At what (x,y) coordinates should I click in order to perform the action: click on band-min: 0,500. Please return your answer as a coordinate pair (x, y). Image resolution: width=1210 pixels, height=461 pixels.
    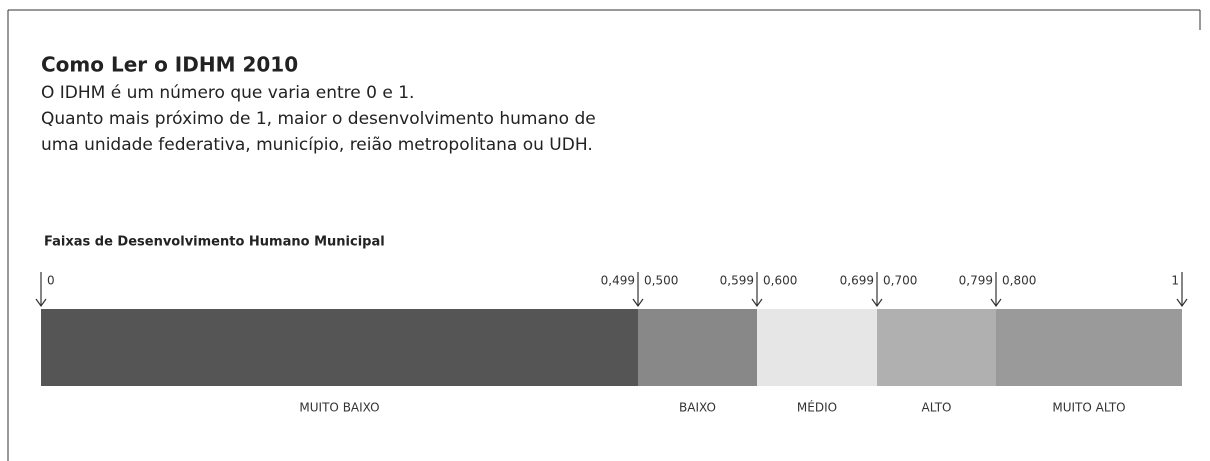
    Looking at the image, I should click on (661, 281).